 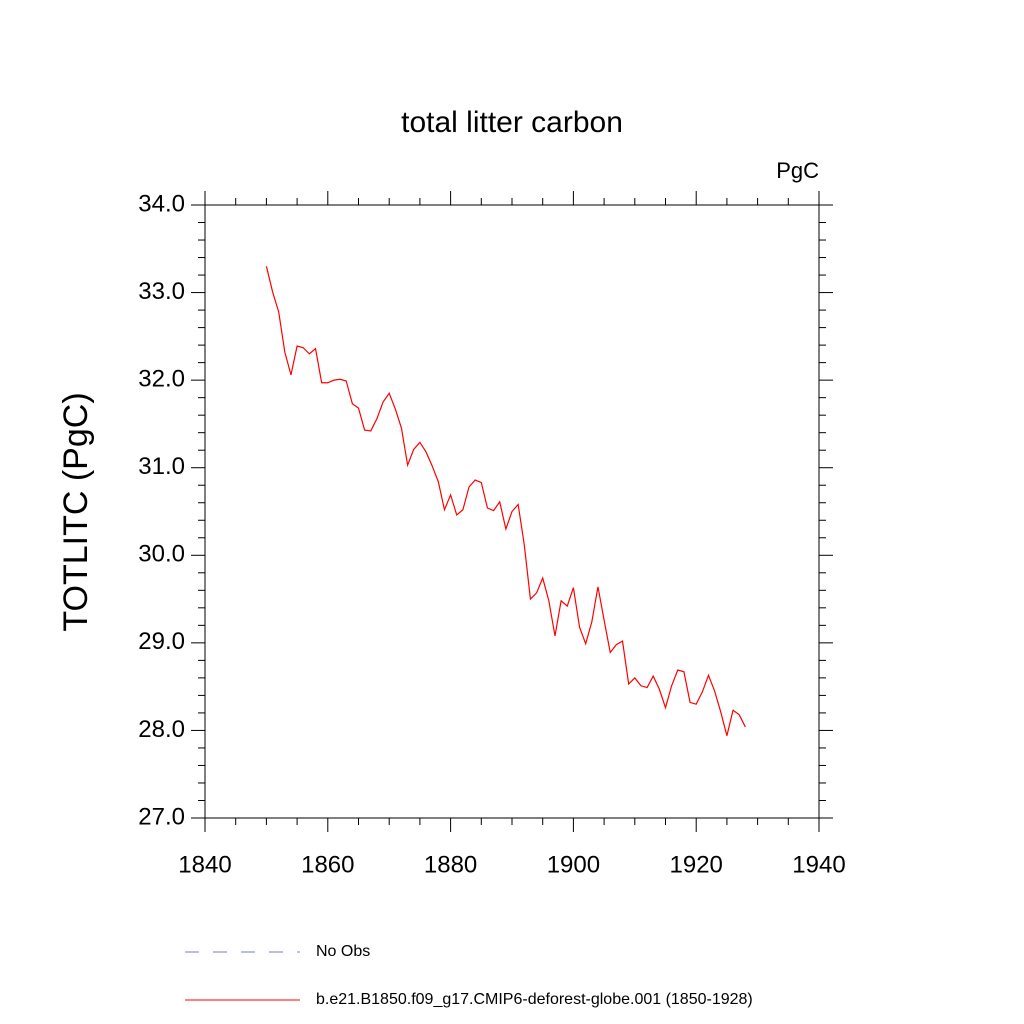 What do you see at coordinates (161, 816) in the screenshot?
I see `y-tick-label: 27.0` at bounding box center [161, 816].